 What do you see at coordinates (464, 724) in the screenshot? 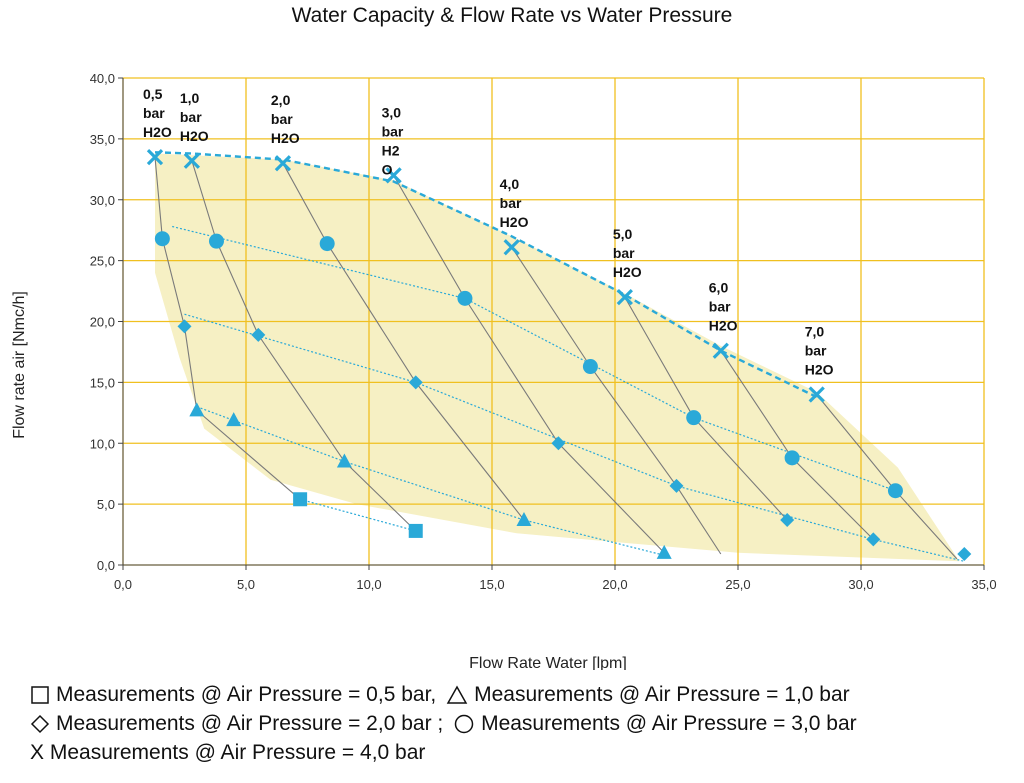
I see `circle-icon` at bounding box center [464, 724].